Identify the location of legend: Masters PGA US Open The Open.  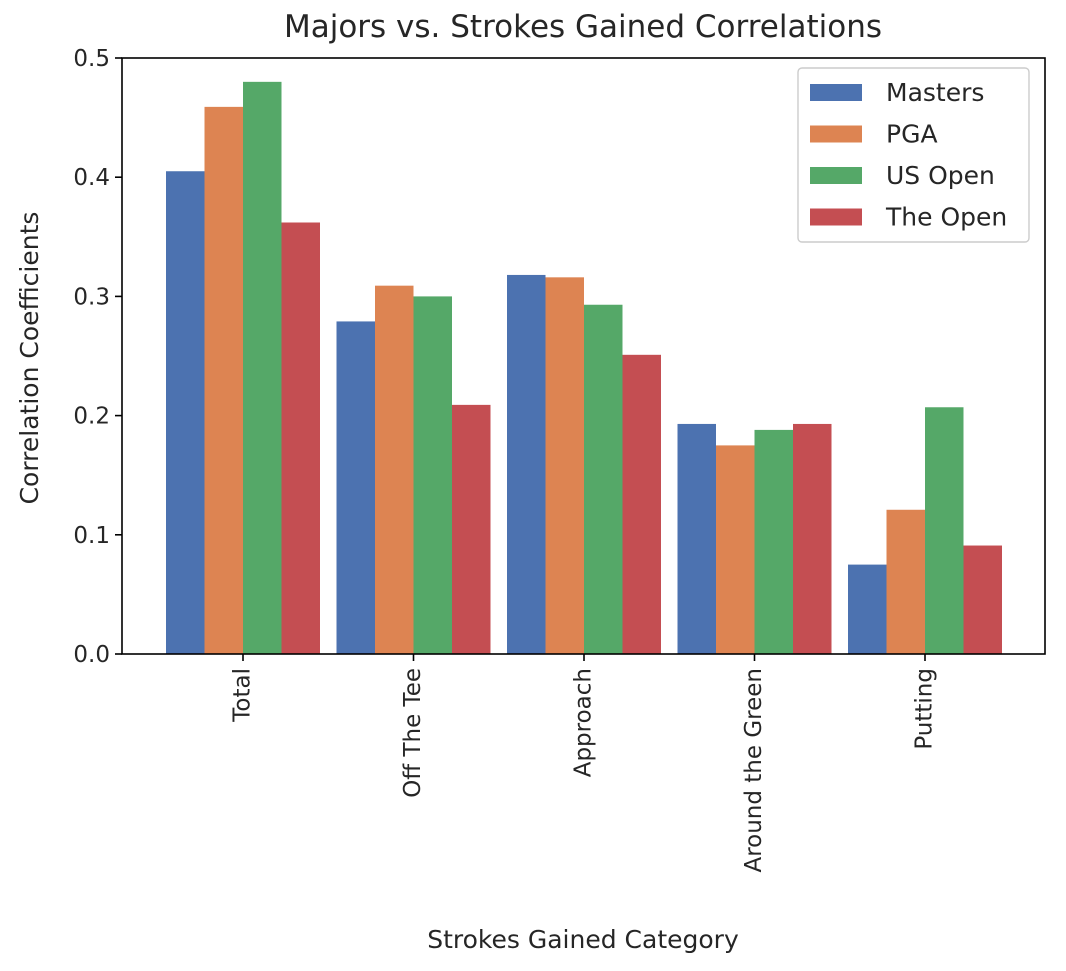
(913, 155).